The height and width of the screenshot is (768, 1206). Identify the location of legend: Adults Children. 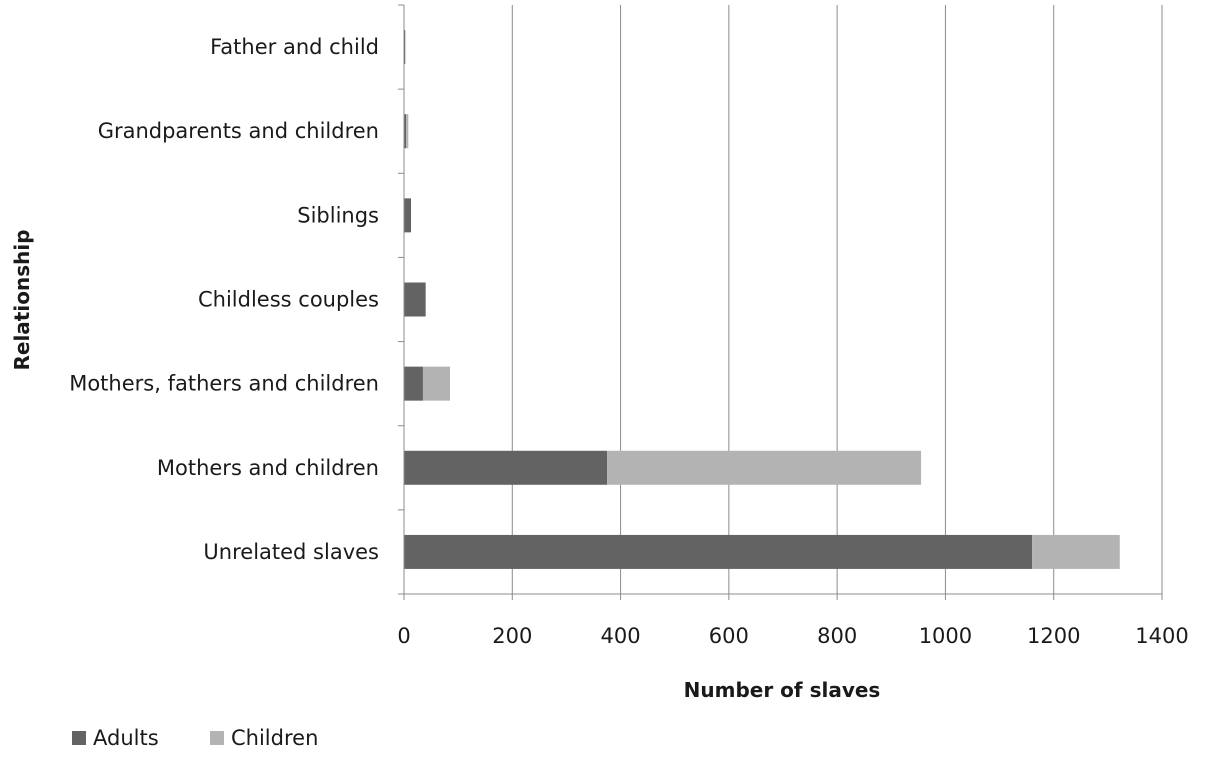
(195, 738).